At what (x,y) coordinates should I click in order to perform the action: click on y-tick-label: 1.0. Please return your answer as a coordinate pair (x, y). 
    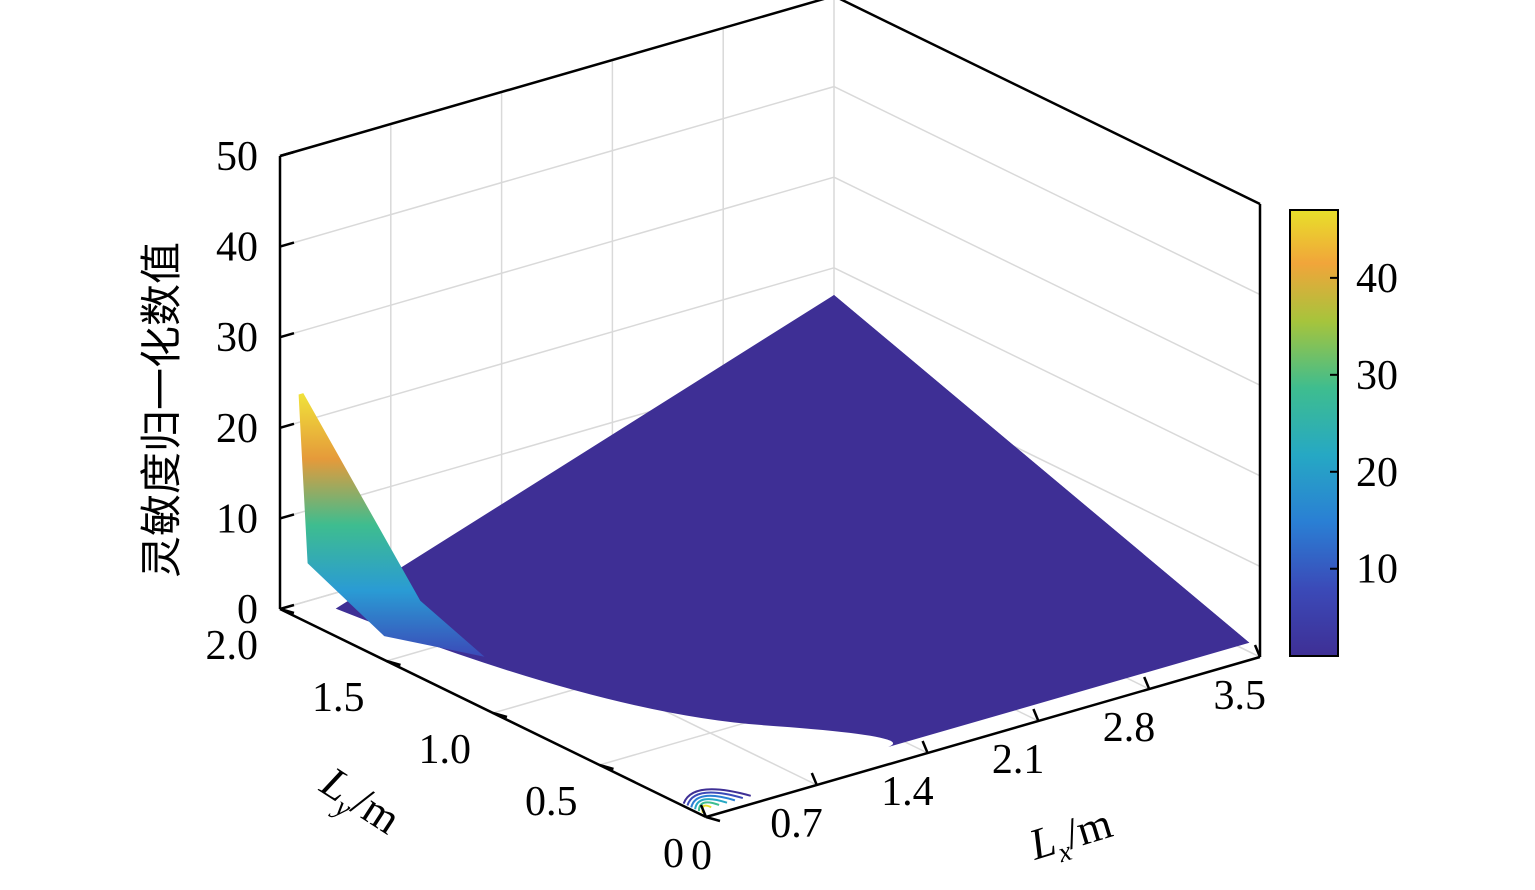
    Looking at the image, I should click on (445, 750).